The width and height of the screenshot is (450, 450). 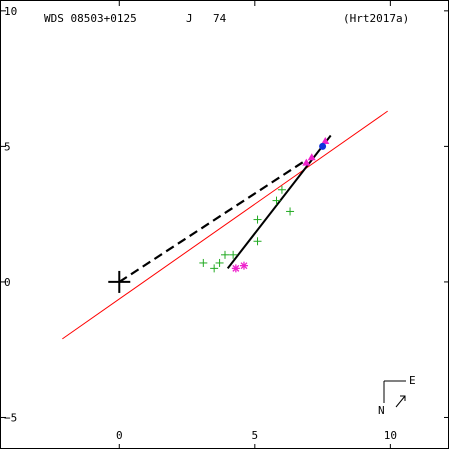 I want to click on y-tick-label: 10, so click(x=10, y=11).